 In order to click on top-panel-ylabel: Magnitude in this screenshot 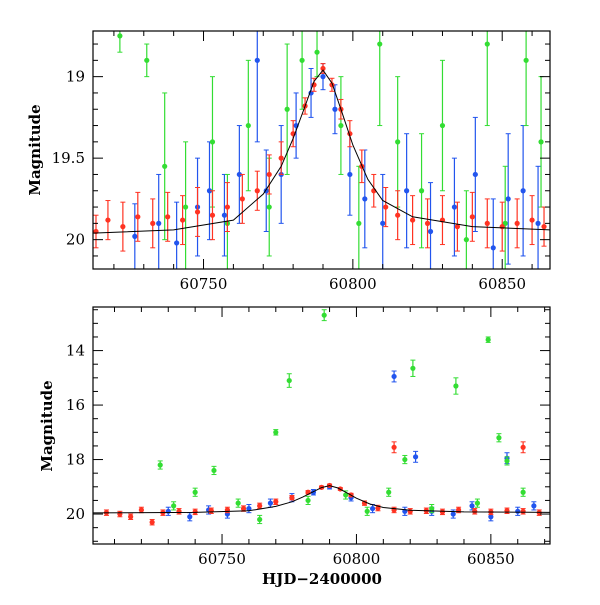, I will do `click(35, 149)`.